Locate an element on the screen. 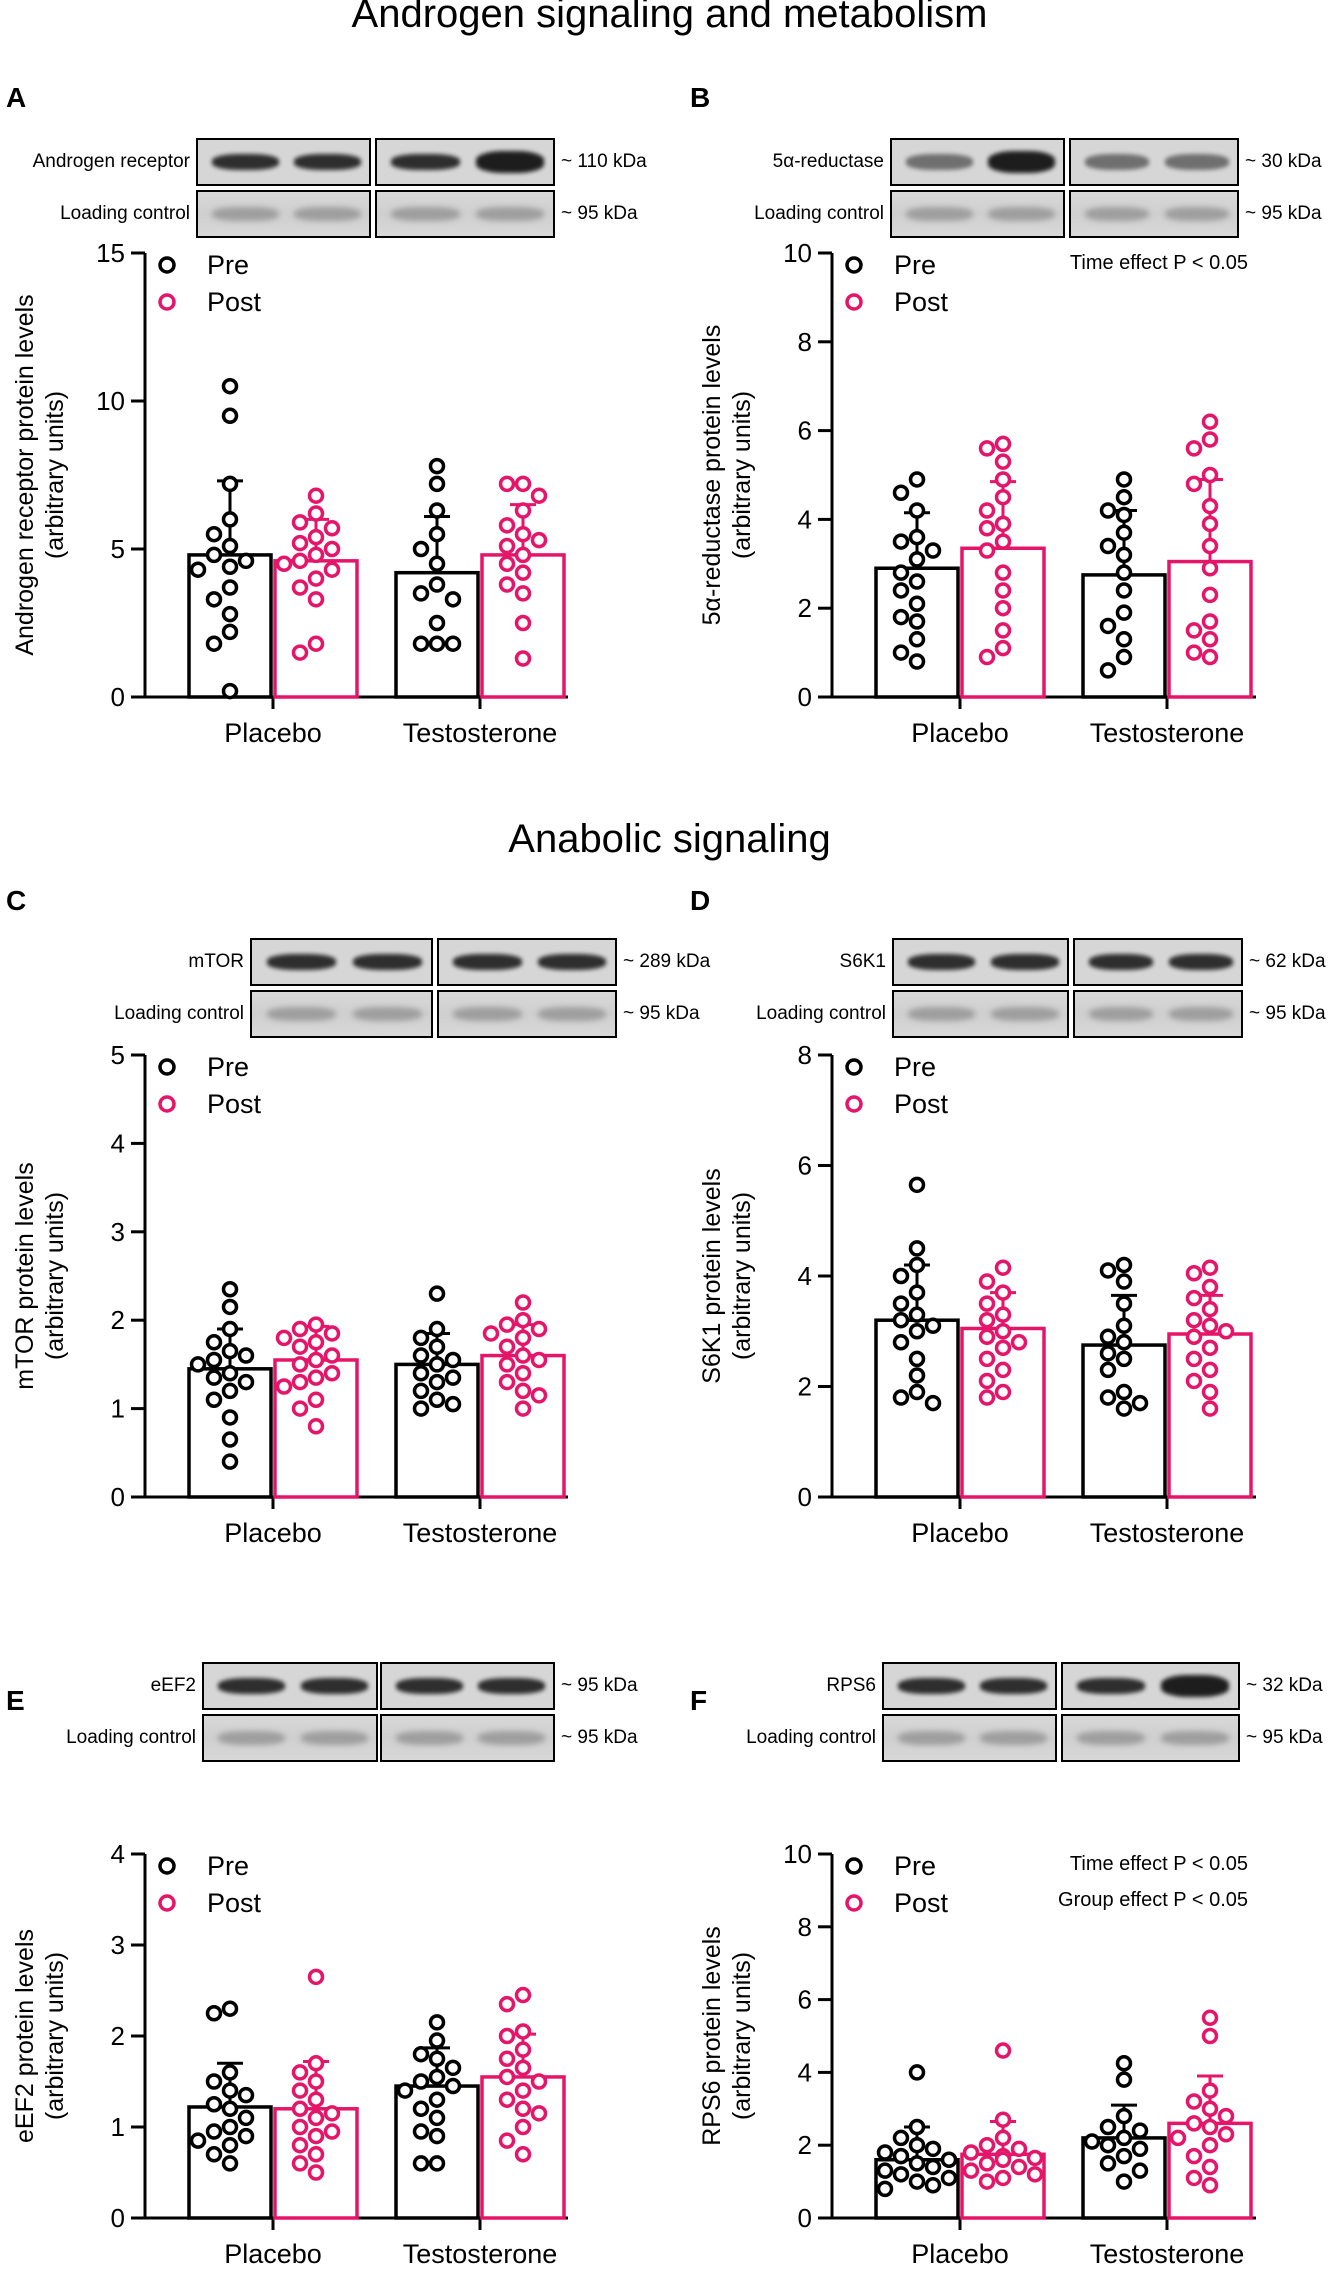  y-tick-label: 3 is located at coordinates (118, 1232).